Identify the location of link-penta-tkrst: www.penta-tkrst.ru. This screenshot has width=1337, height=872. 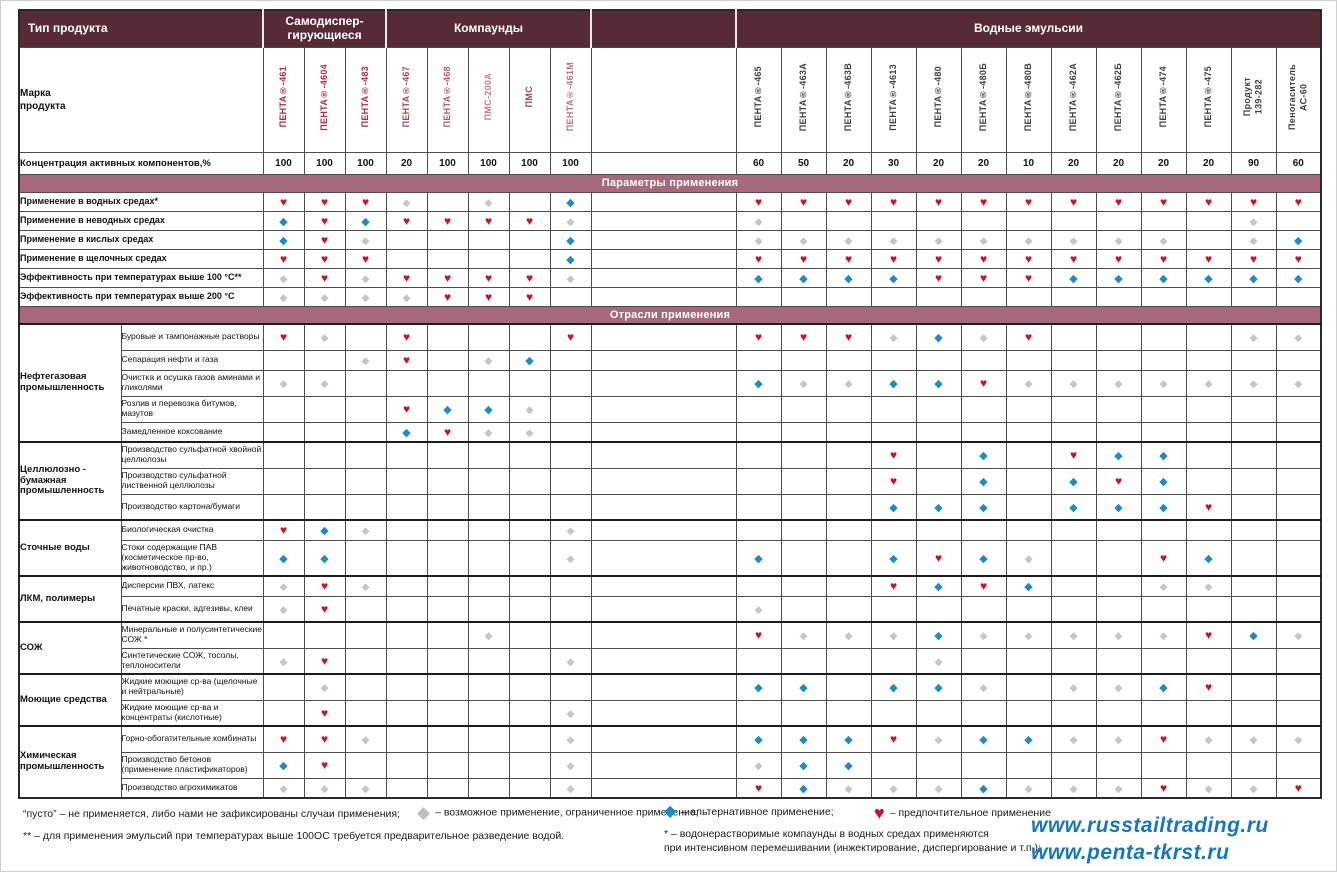
(1130, 853).